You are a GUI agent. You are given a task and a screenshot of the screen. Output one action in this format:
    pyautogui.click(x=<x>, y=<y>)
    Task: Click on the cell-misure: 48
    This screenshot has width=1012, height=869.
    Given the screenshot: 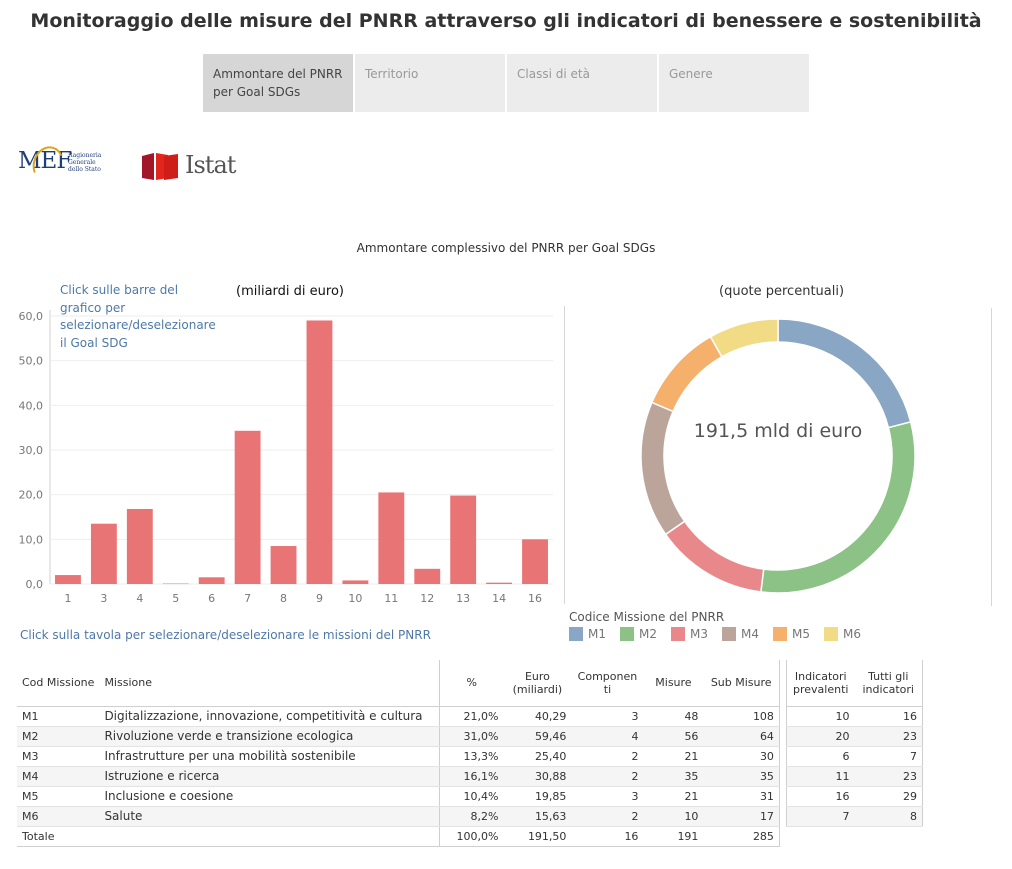 What is the action you would take?
    pyautogui.click(x=673, y=716)
    